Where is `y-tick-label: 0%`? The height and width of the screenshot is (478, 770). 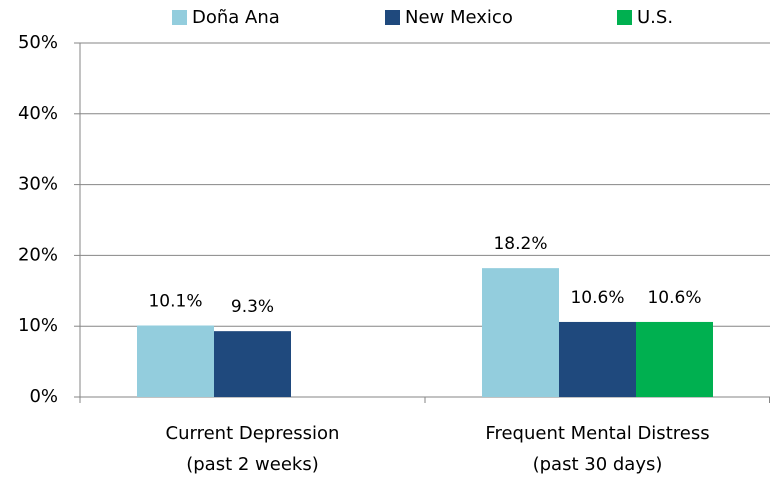 y-tick-label: 0% is located at coordinates (43, 396).